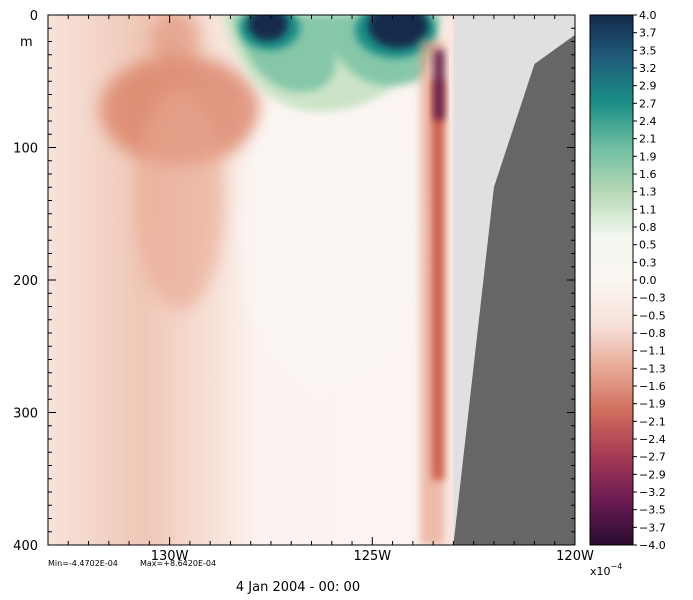 The image size is (693, 600). What do you see at coordinates (268, 28) in the screenshot?
I see `positive-core-west` at bounding box center [268, 28].